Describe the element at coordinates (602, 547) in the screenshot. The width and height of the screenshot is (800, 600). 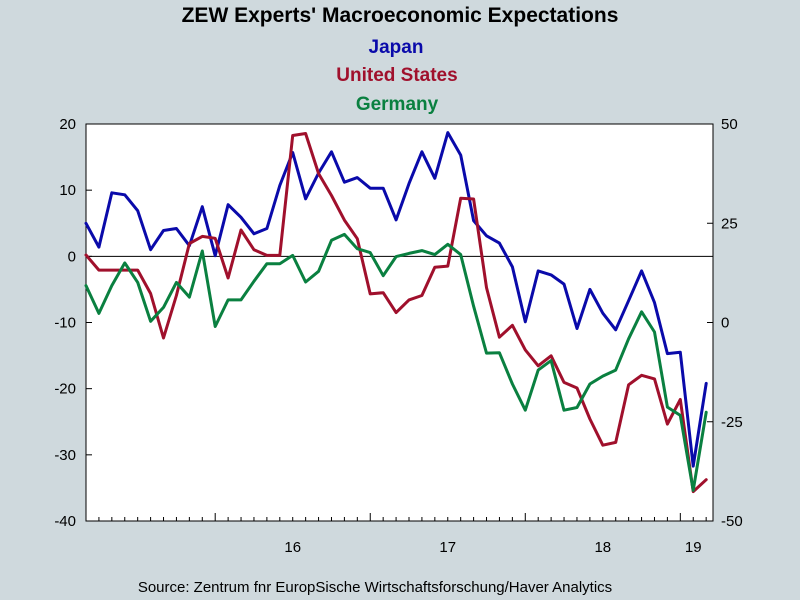
I see `x-tick-label: 18` at that location.